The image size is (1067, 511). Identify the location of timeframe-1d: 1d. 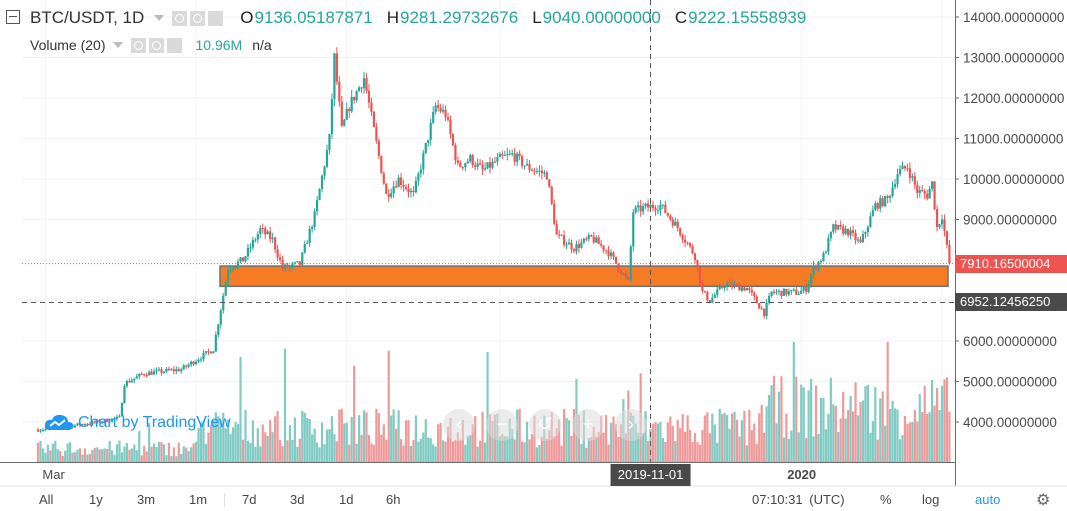
(346, 499).